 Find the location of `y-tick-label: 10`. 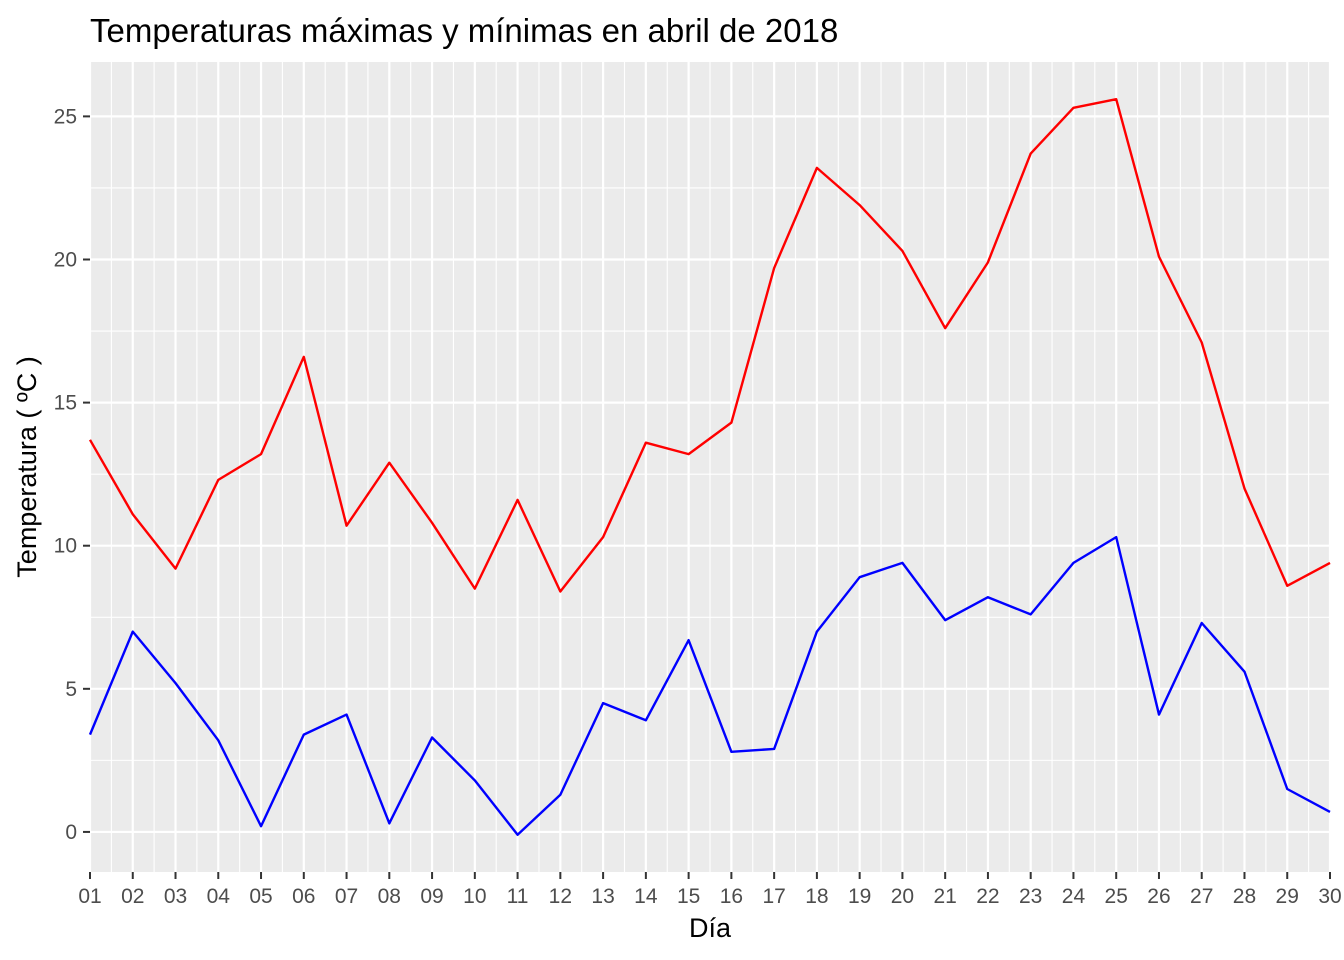

y-tick-label: 10 is located at coordinates (65, 546).